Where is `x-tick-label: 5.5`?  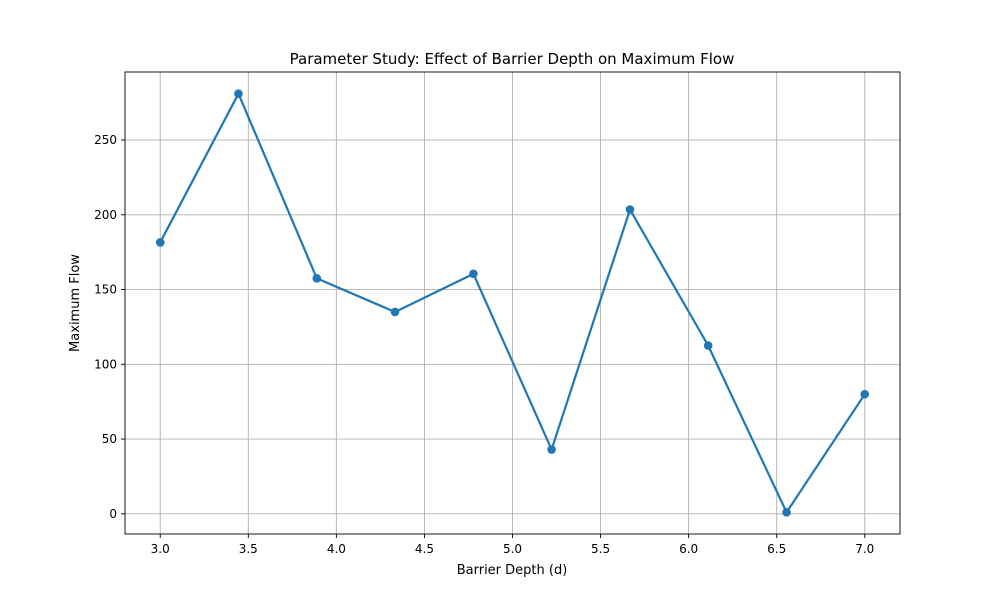
x-tick-label: 5.5 is located at coordinates (600, 549).